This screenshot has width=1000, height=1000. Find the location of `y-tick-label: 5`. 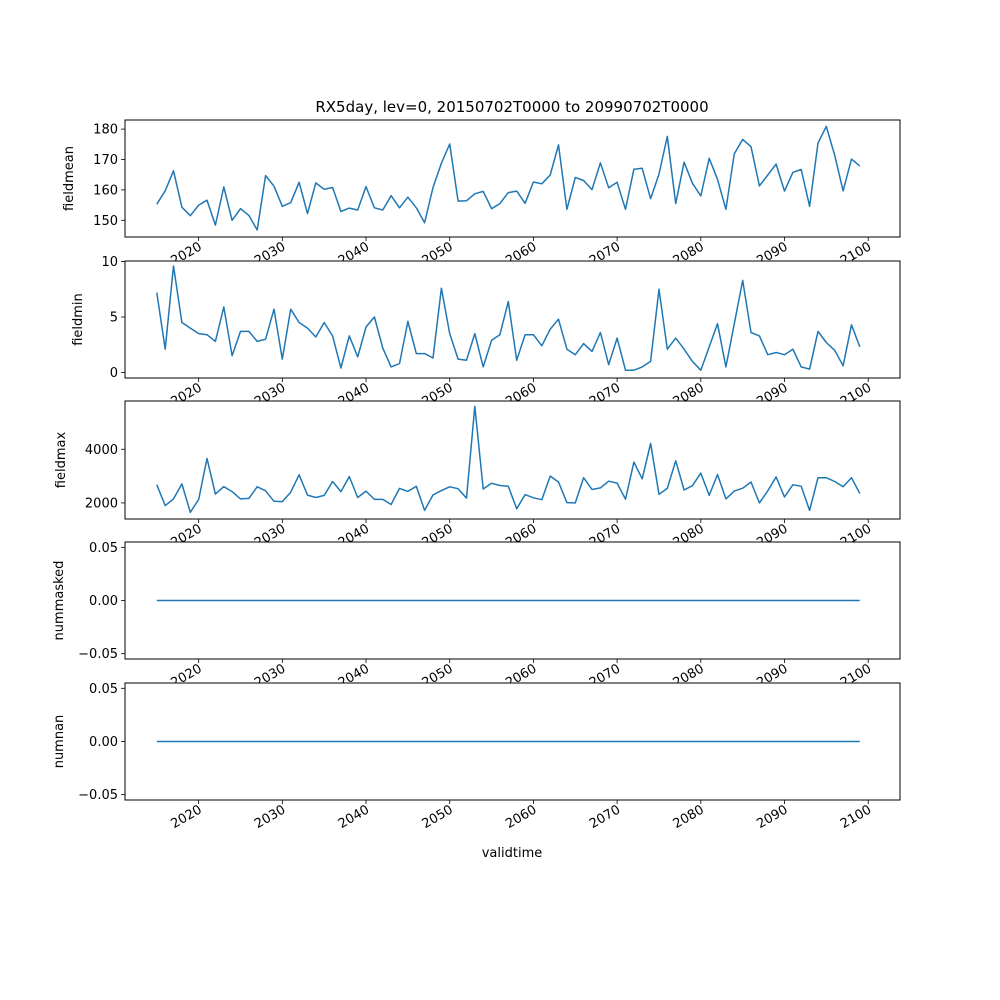

y-tick-label: 5 is located at coordinates (114, 318).